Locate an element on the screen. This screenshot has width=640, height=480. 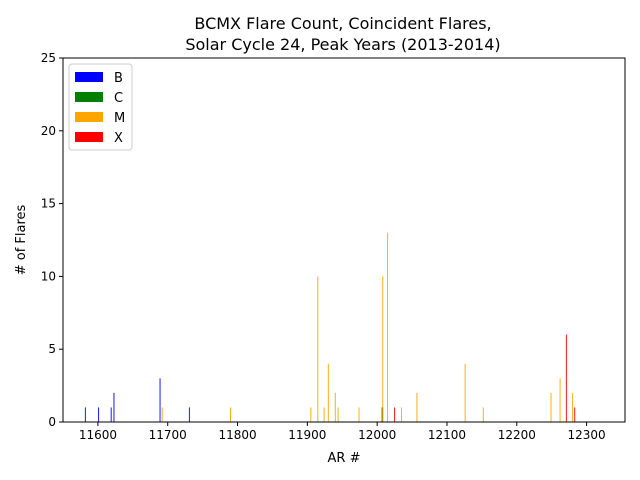
x-axis-ticks: 11600 11700 11800 11900 12000 12100 12200 12300 is located at coordinates (342, 432).